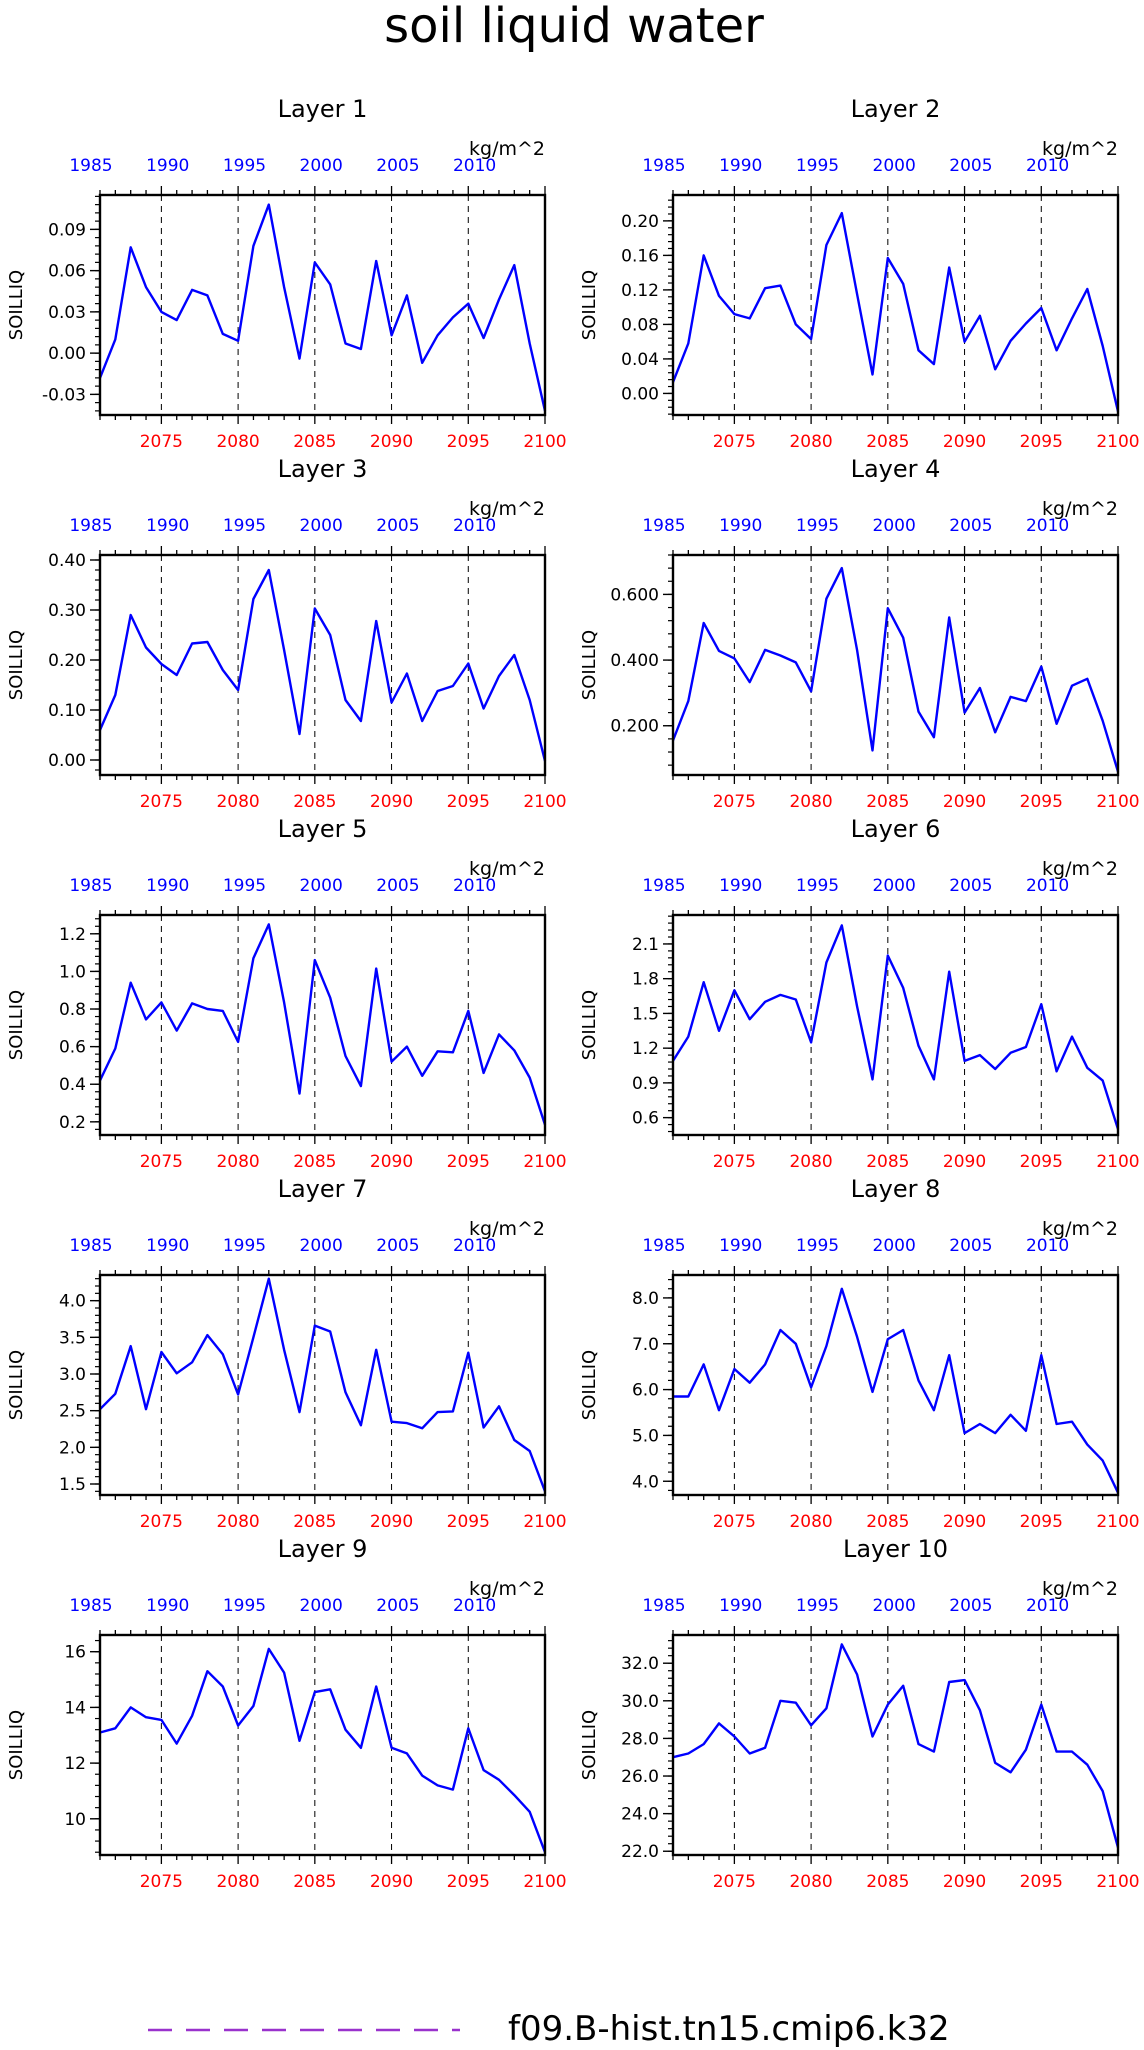  Describe the element at coordinates (67, 313) in the screenshot. I see `y-tick-label: 0.03` at that location.